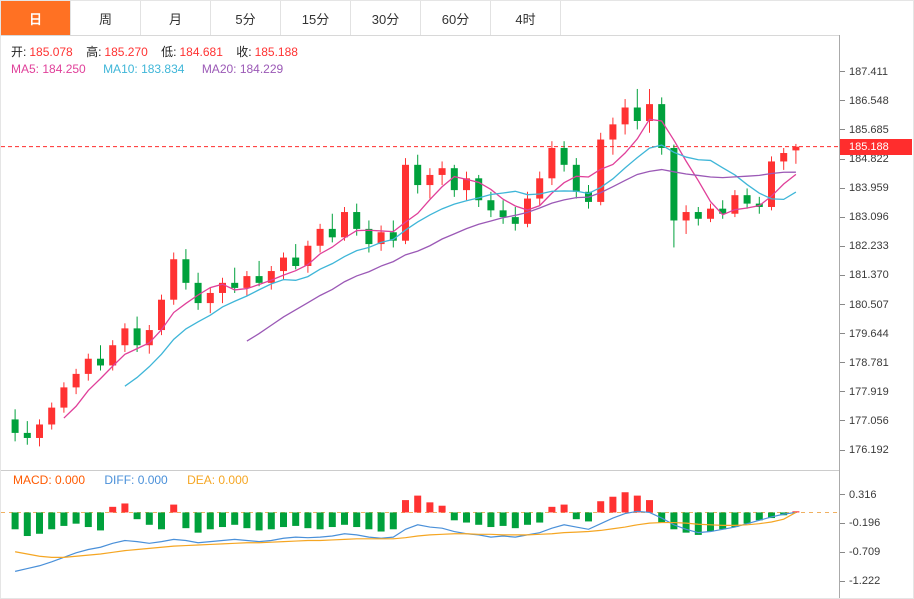  What do you see at coordinates (246, 18) in the screenshot?
I see `tab-5min: 5分` at bounding box center [246, 18].